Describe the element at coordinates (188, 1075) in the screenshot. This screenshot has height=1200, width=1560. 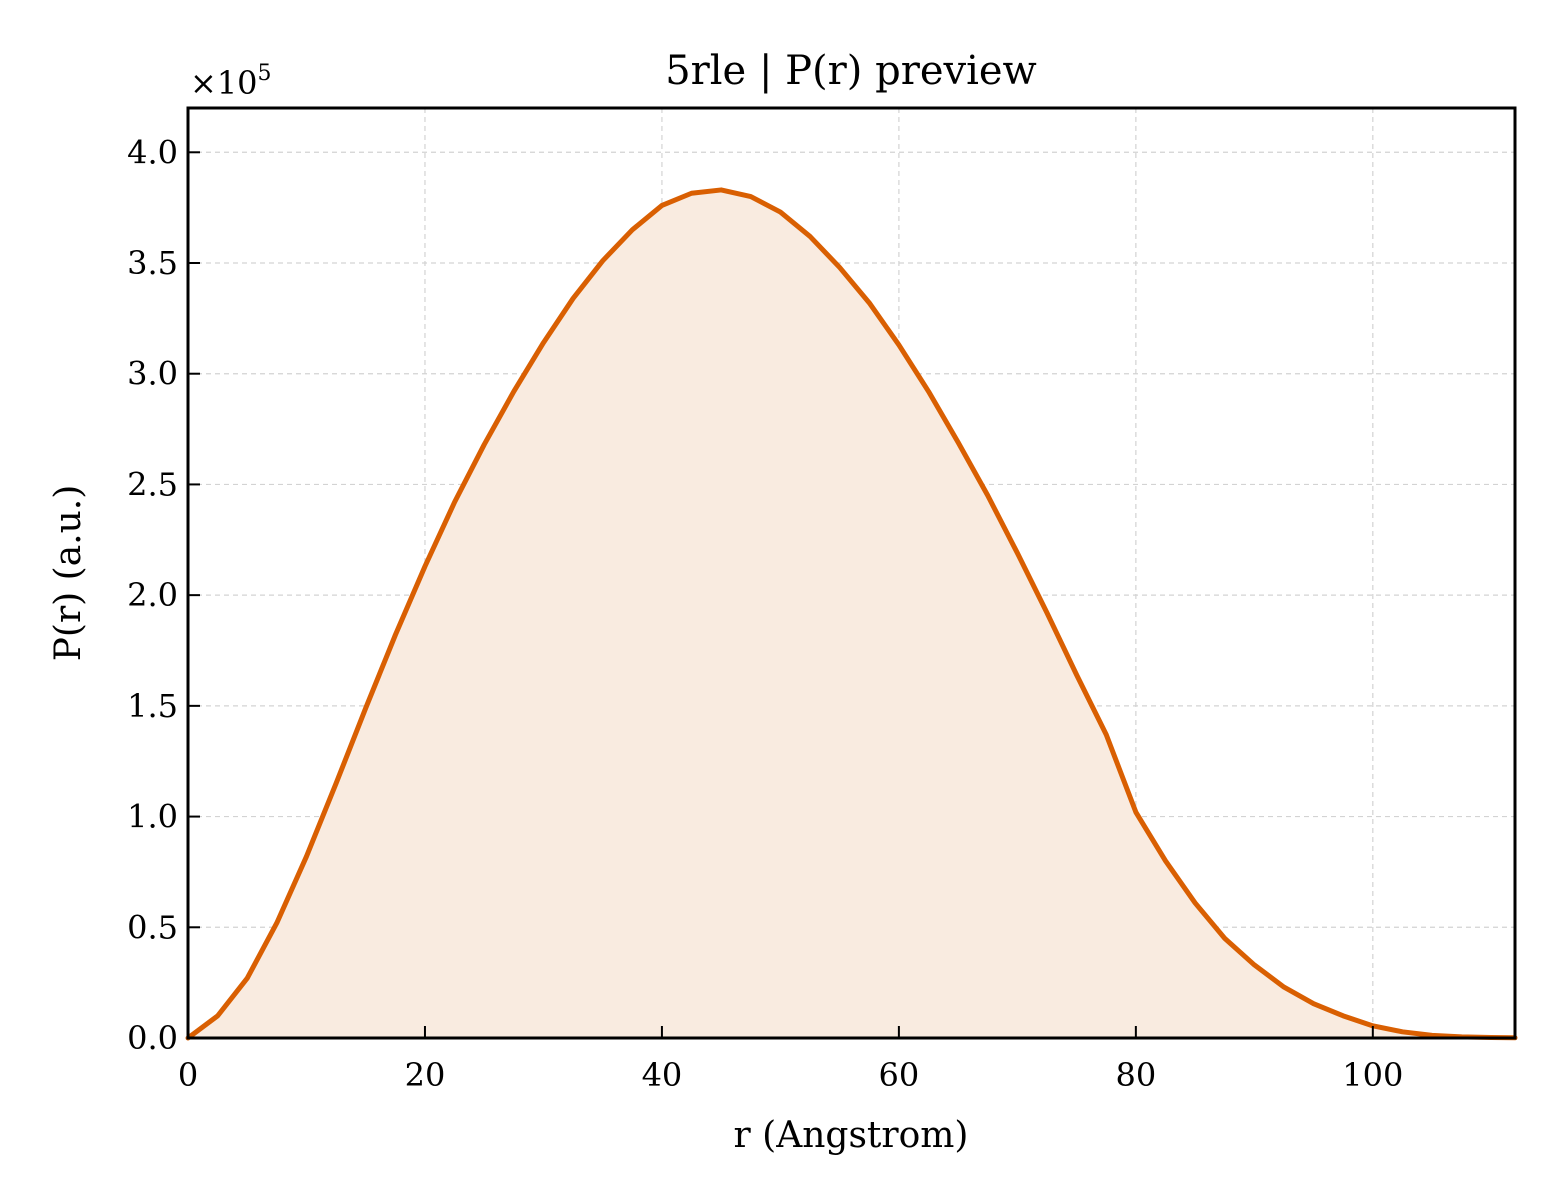
I see `x-tick-label: 0` at that location.